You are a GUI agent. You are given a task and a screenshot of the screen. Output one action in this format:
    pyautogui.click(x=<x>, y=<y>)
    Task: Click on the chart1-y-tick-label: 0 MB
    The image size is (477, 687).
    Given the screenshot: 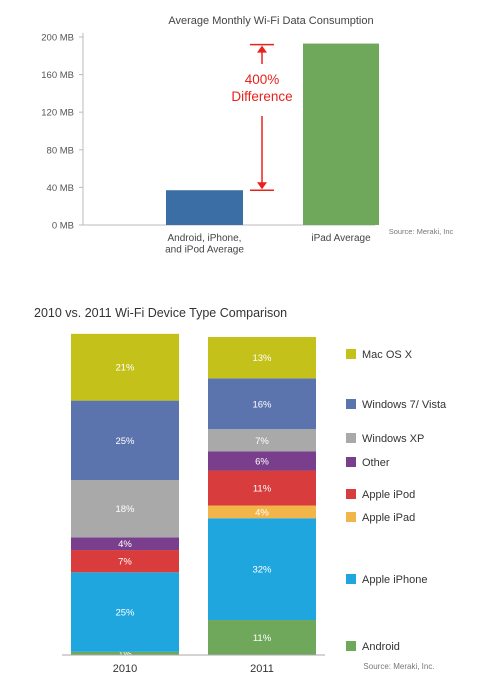 What is the action you would take?
    pyautogui.click(x=63, y=226)
    